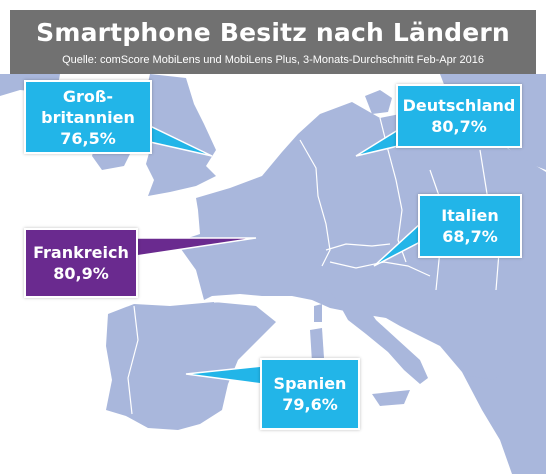 The height and width of the screenshot is (474, 546). Describe the element at coordinates (81, 263) in the screenshot. I see `callout-france: Frankreich 80,9%` at that location.